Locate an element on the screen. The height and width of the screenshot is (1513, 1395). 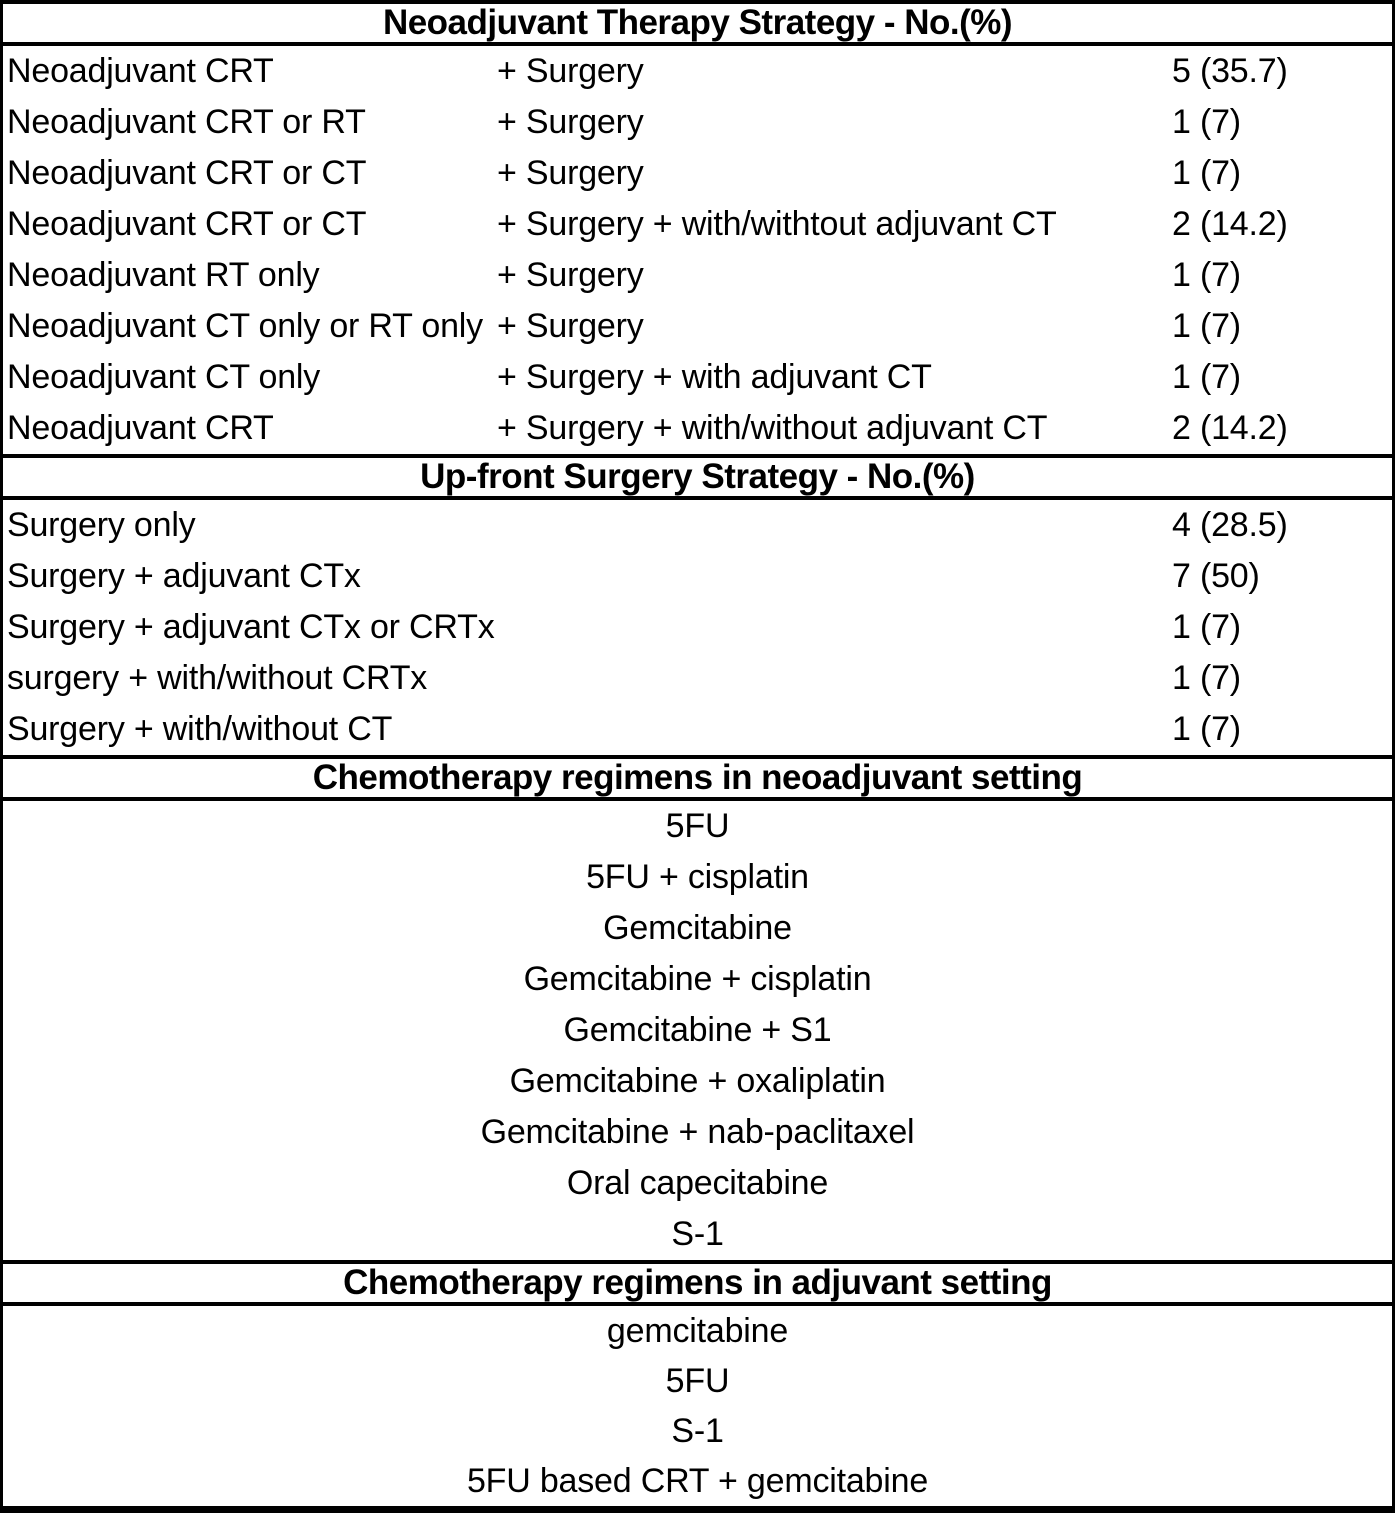
strategy-cell: Neoadjuvant CRT or RT is located at coordinates (186, 122).